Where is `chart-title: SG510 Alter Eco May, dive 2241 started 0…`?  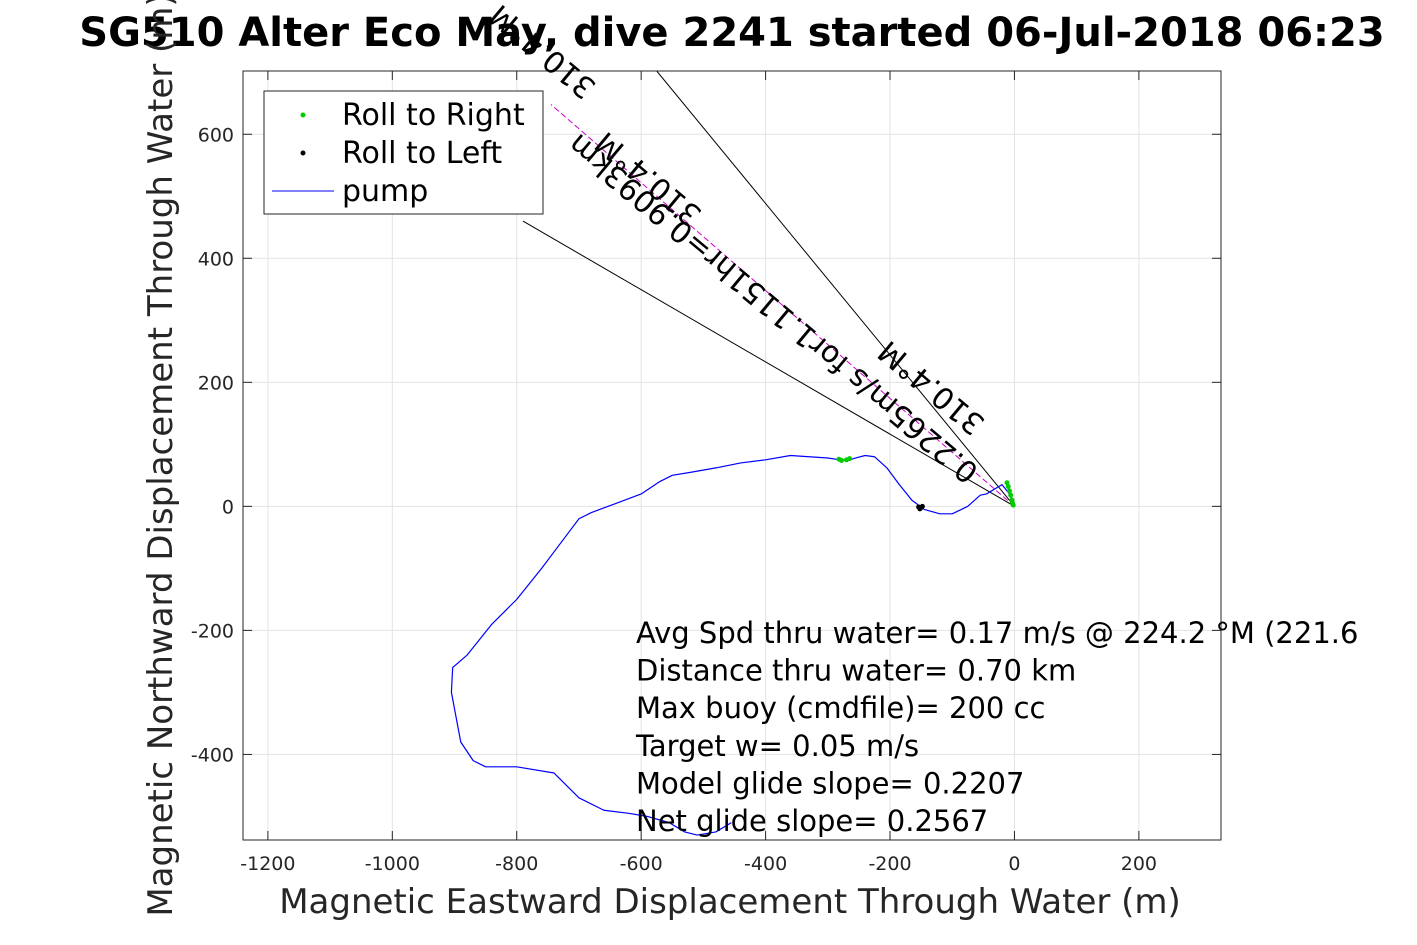
chart-title: SG510 Alter Eco May, dive 2241 started 0… is located at coordinates (731, 33).